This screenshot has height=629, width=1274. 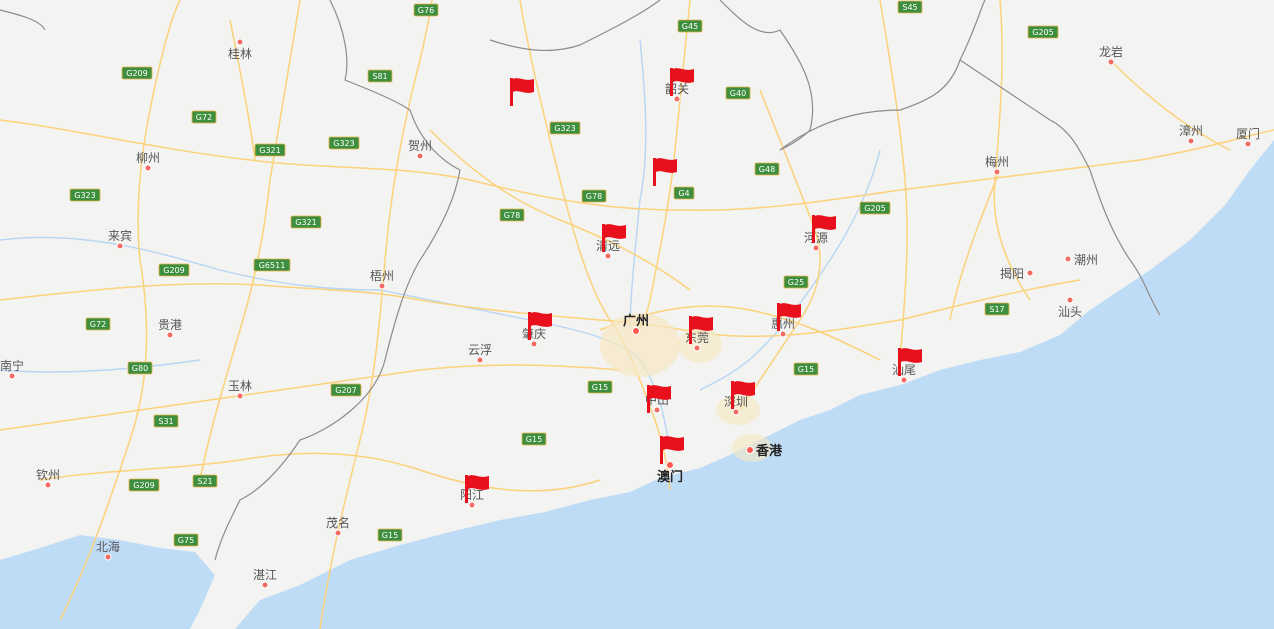 I want to click on highway-label: S21, so click(x=204, y=481).